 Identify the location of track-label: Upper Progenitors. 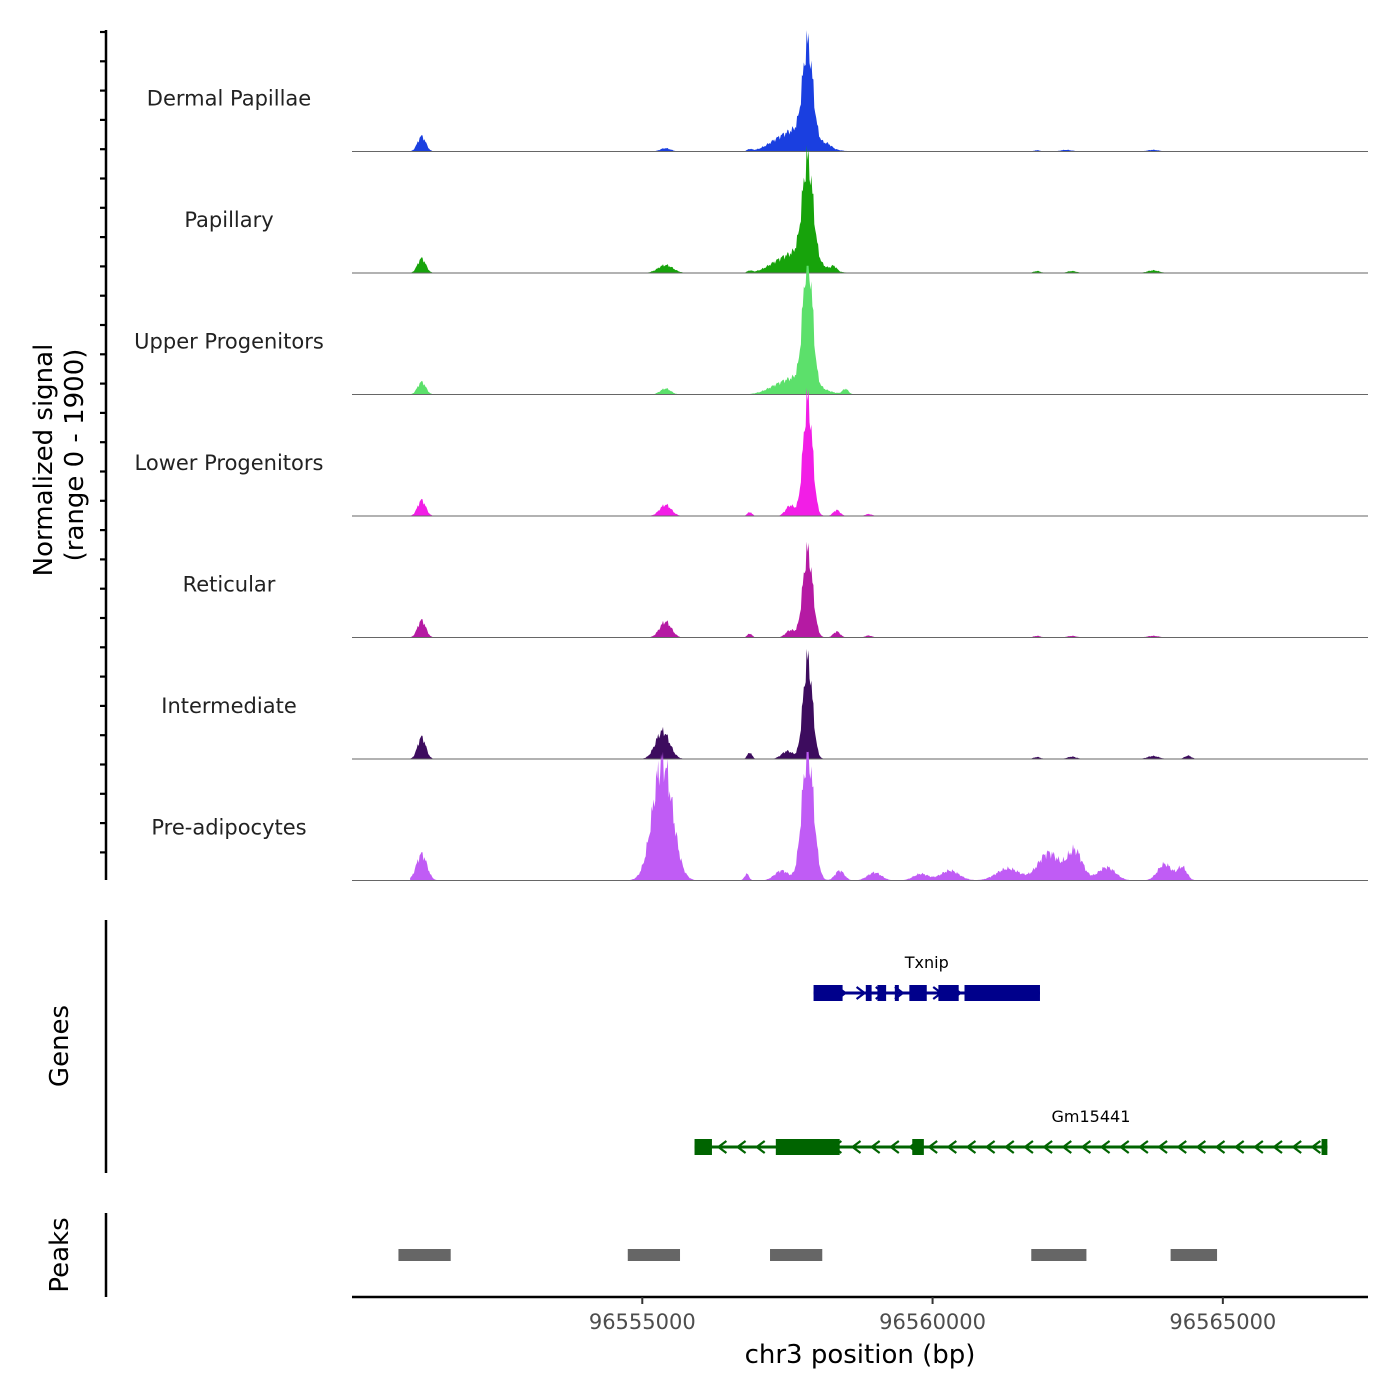
(229, 342).